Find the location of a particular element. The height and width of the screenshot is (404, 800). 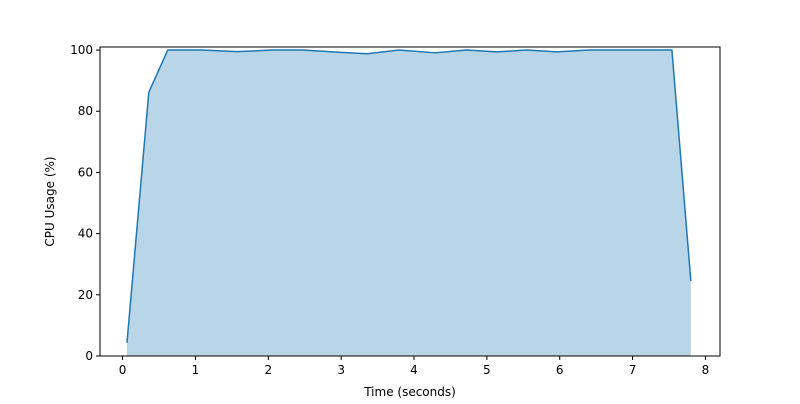

y-tick-label: 20 is located at coordinates (85, 295).